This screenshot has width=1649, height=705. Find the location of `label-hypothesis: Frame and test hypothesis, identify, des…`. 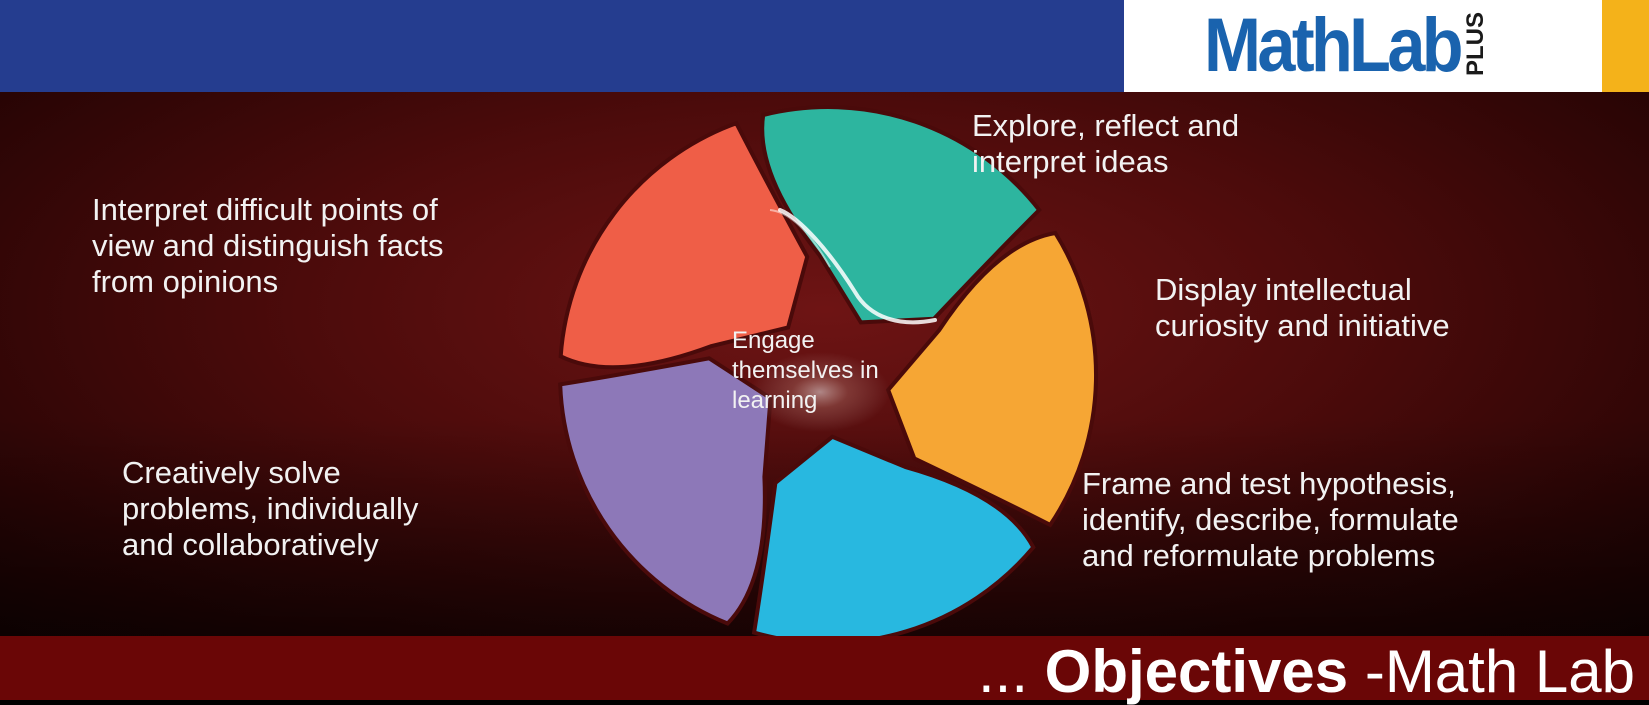

label-hypothesis: Frame and test hypothesis, identify, des… is located at coordinates (1270, 519).